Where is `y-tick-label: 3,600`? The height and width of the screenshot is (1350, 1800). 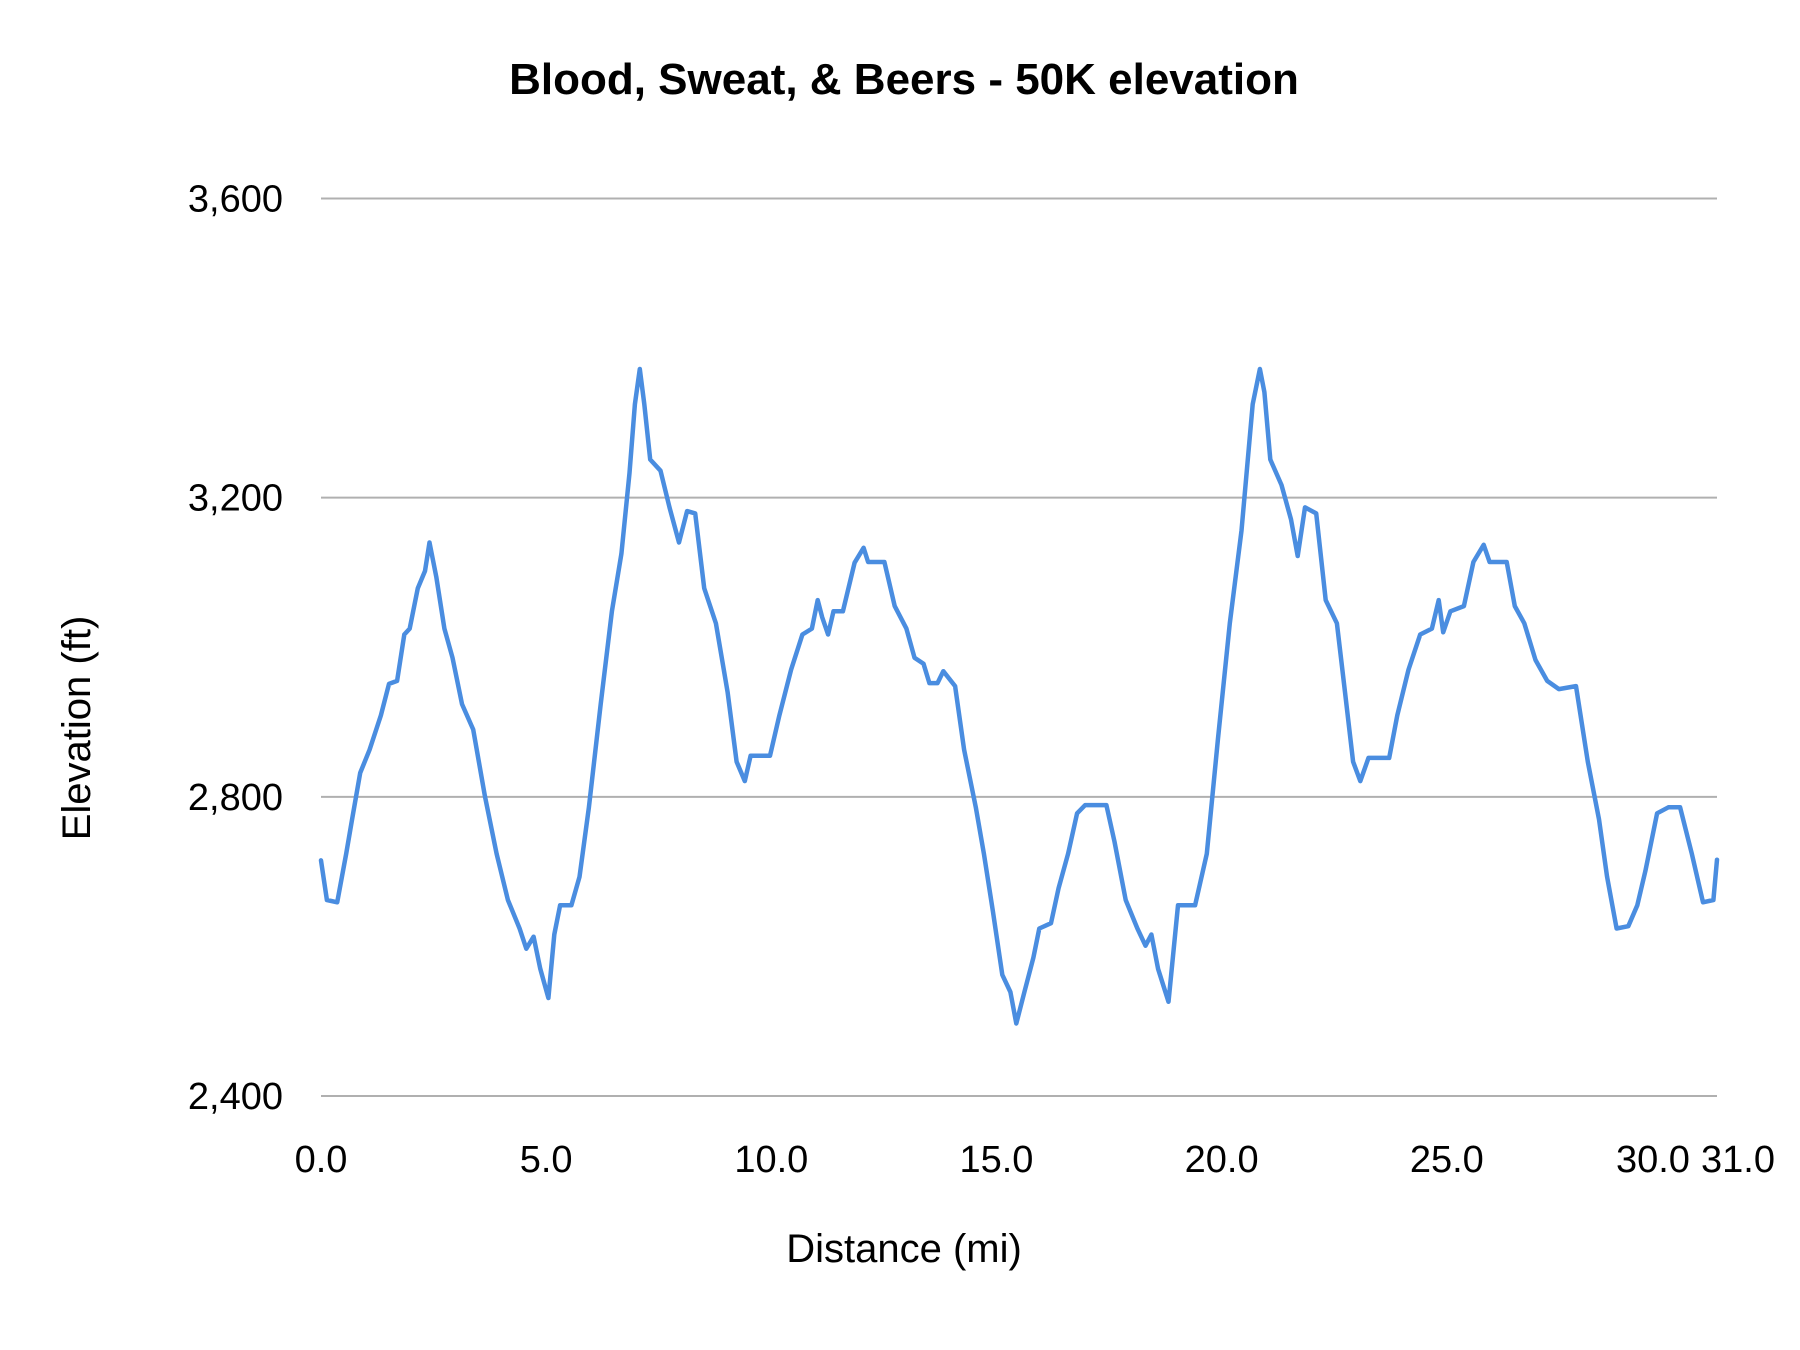 y-tick-label: 3,600 is located at coordinates (235, 200).